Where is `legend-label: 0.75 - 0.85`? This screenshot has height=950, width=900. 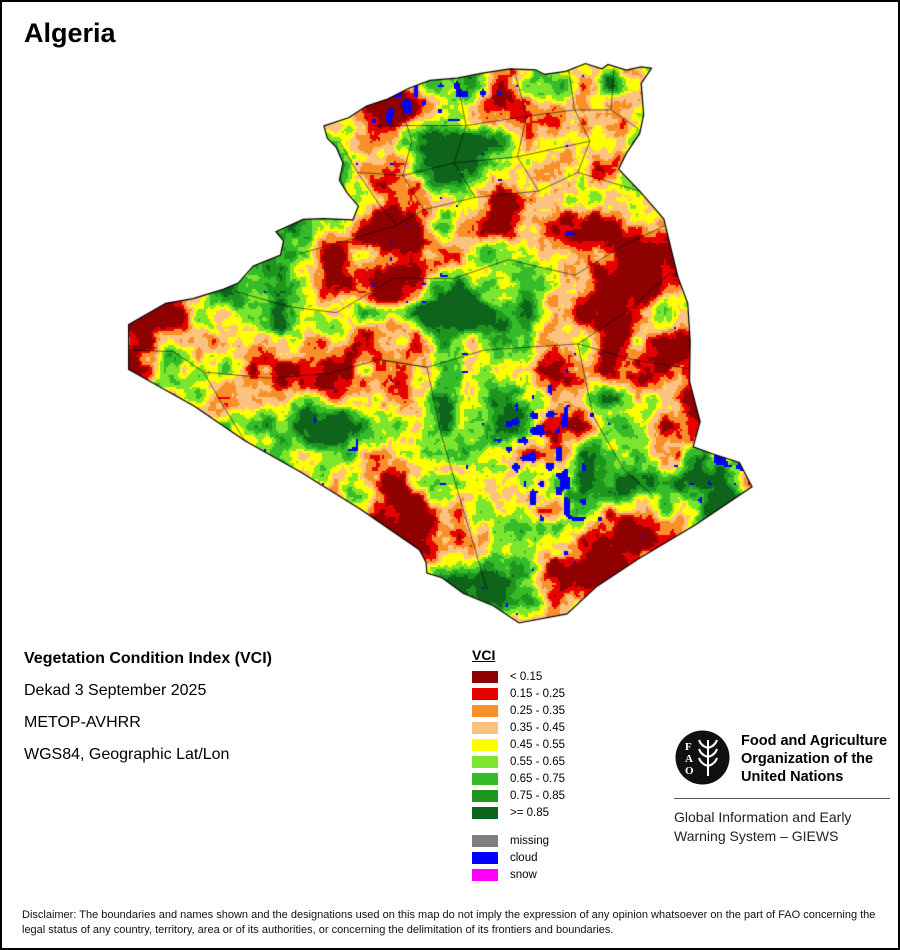 legend-label: 0.75 - 0.85 is located at coordinates (537, 796).